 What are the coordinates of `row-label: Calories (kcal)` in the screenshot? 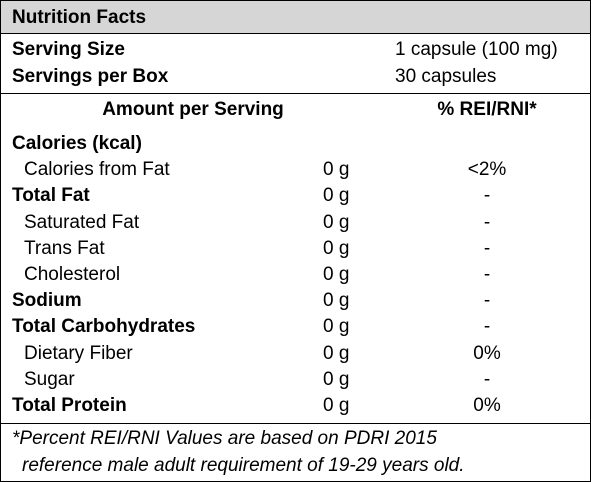 It's located at (77, 143).